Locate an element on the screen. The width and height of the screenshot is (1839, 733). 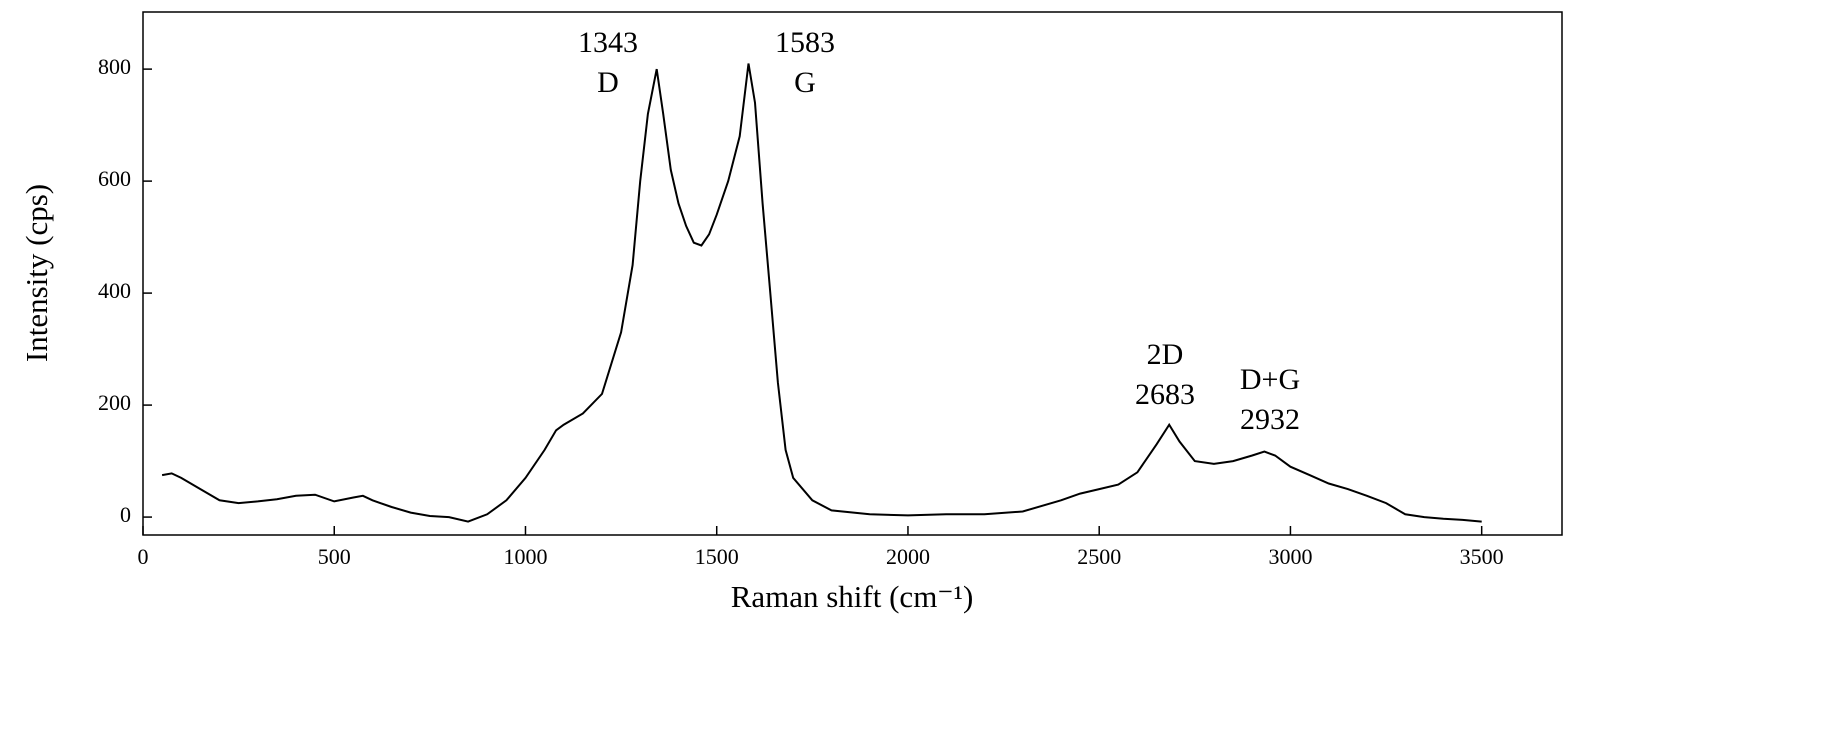
peak-annotation: 1583 is located at coordinates (805, 42).